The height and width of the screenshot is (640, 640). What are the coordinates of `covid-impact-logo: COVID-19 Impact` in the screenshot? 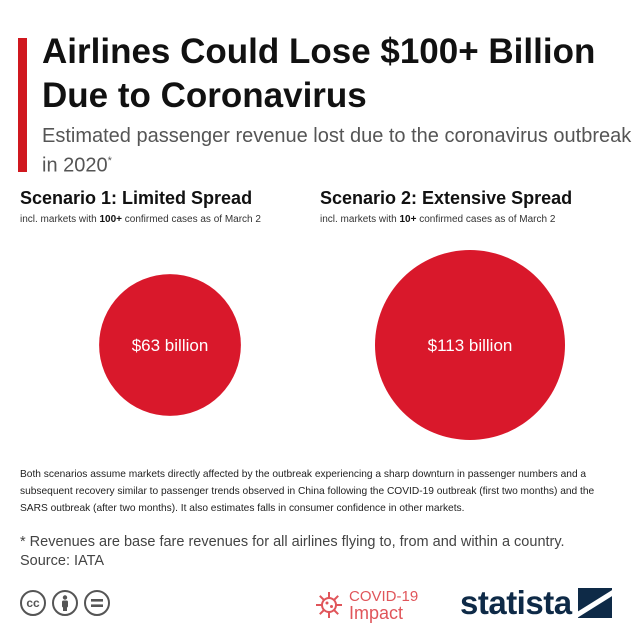 It's located at (366, 605).